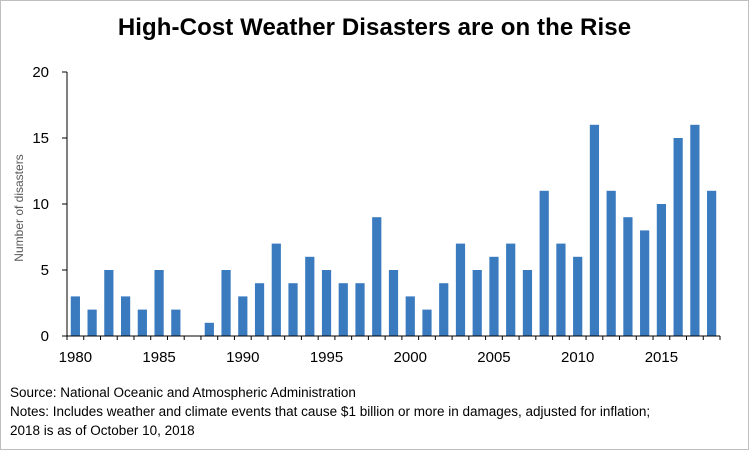 The image size is (749, 450). Describe the element at coordinates (142, 322) in the screenshot. I see `bar-1984` at that location.